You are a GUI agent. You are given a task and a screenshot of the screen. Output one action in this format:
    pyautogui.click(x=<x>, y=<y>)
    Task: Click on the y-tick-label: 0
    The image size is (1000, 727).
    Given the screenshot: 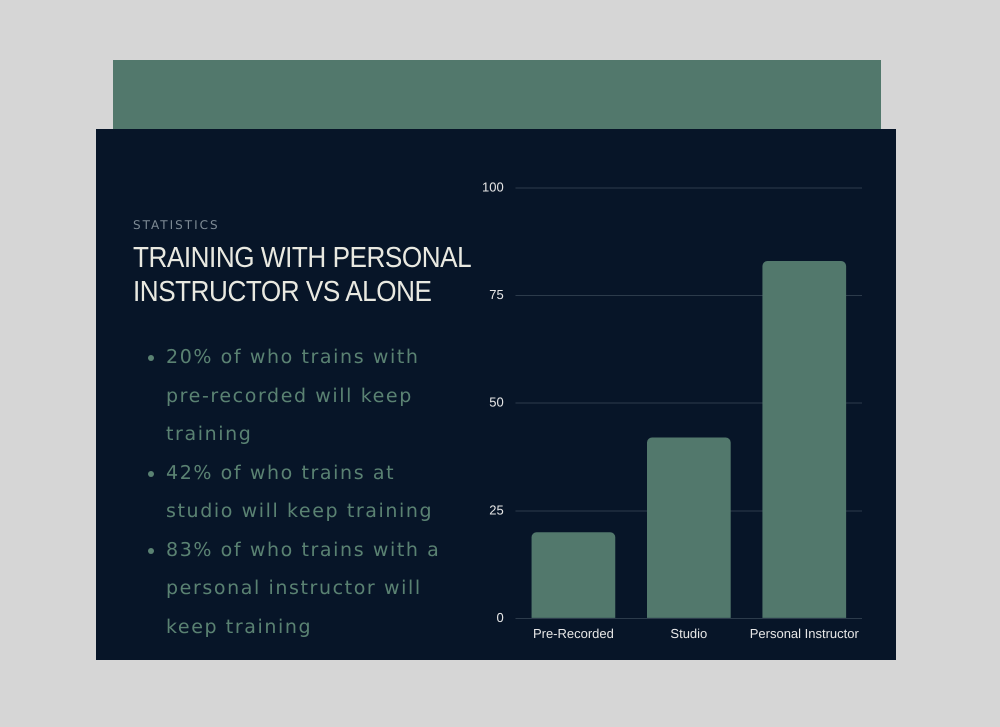 What is the action you would take?
    pyautogui.click(x=500, y=617)
    